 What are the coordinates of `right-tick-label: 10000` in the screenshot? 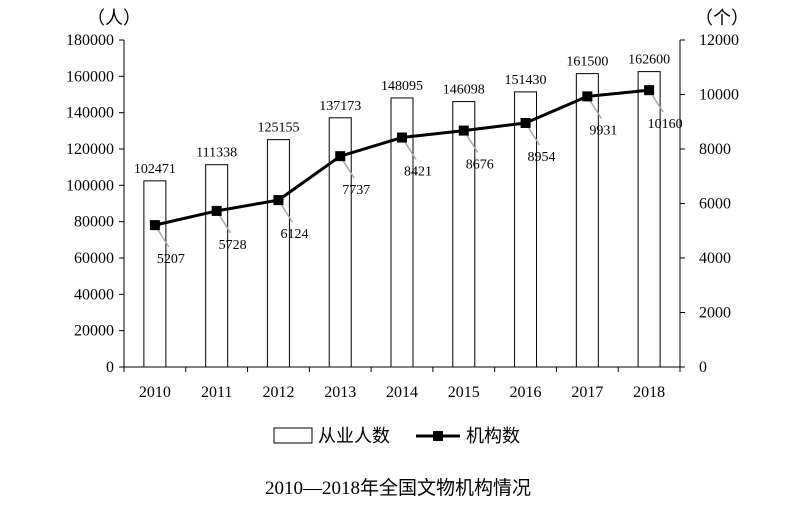 It's located at (719, 95).